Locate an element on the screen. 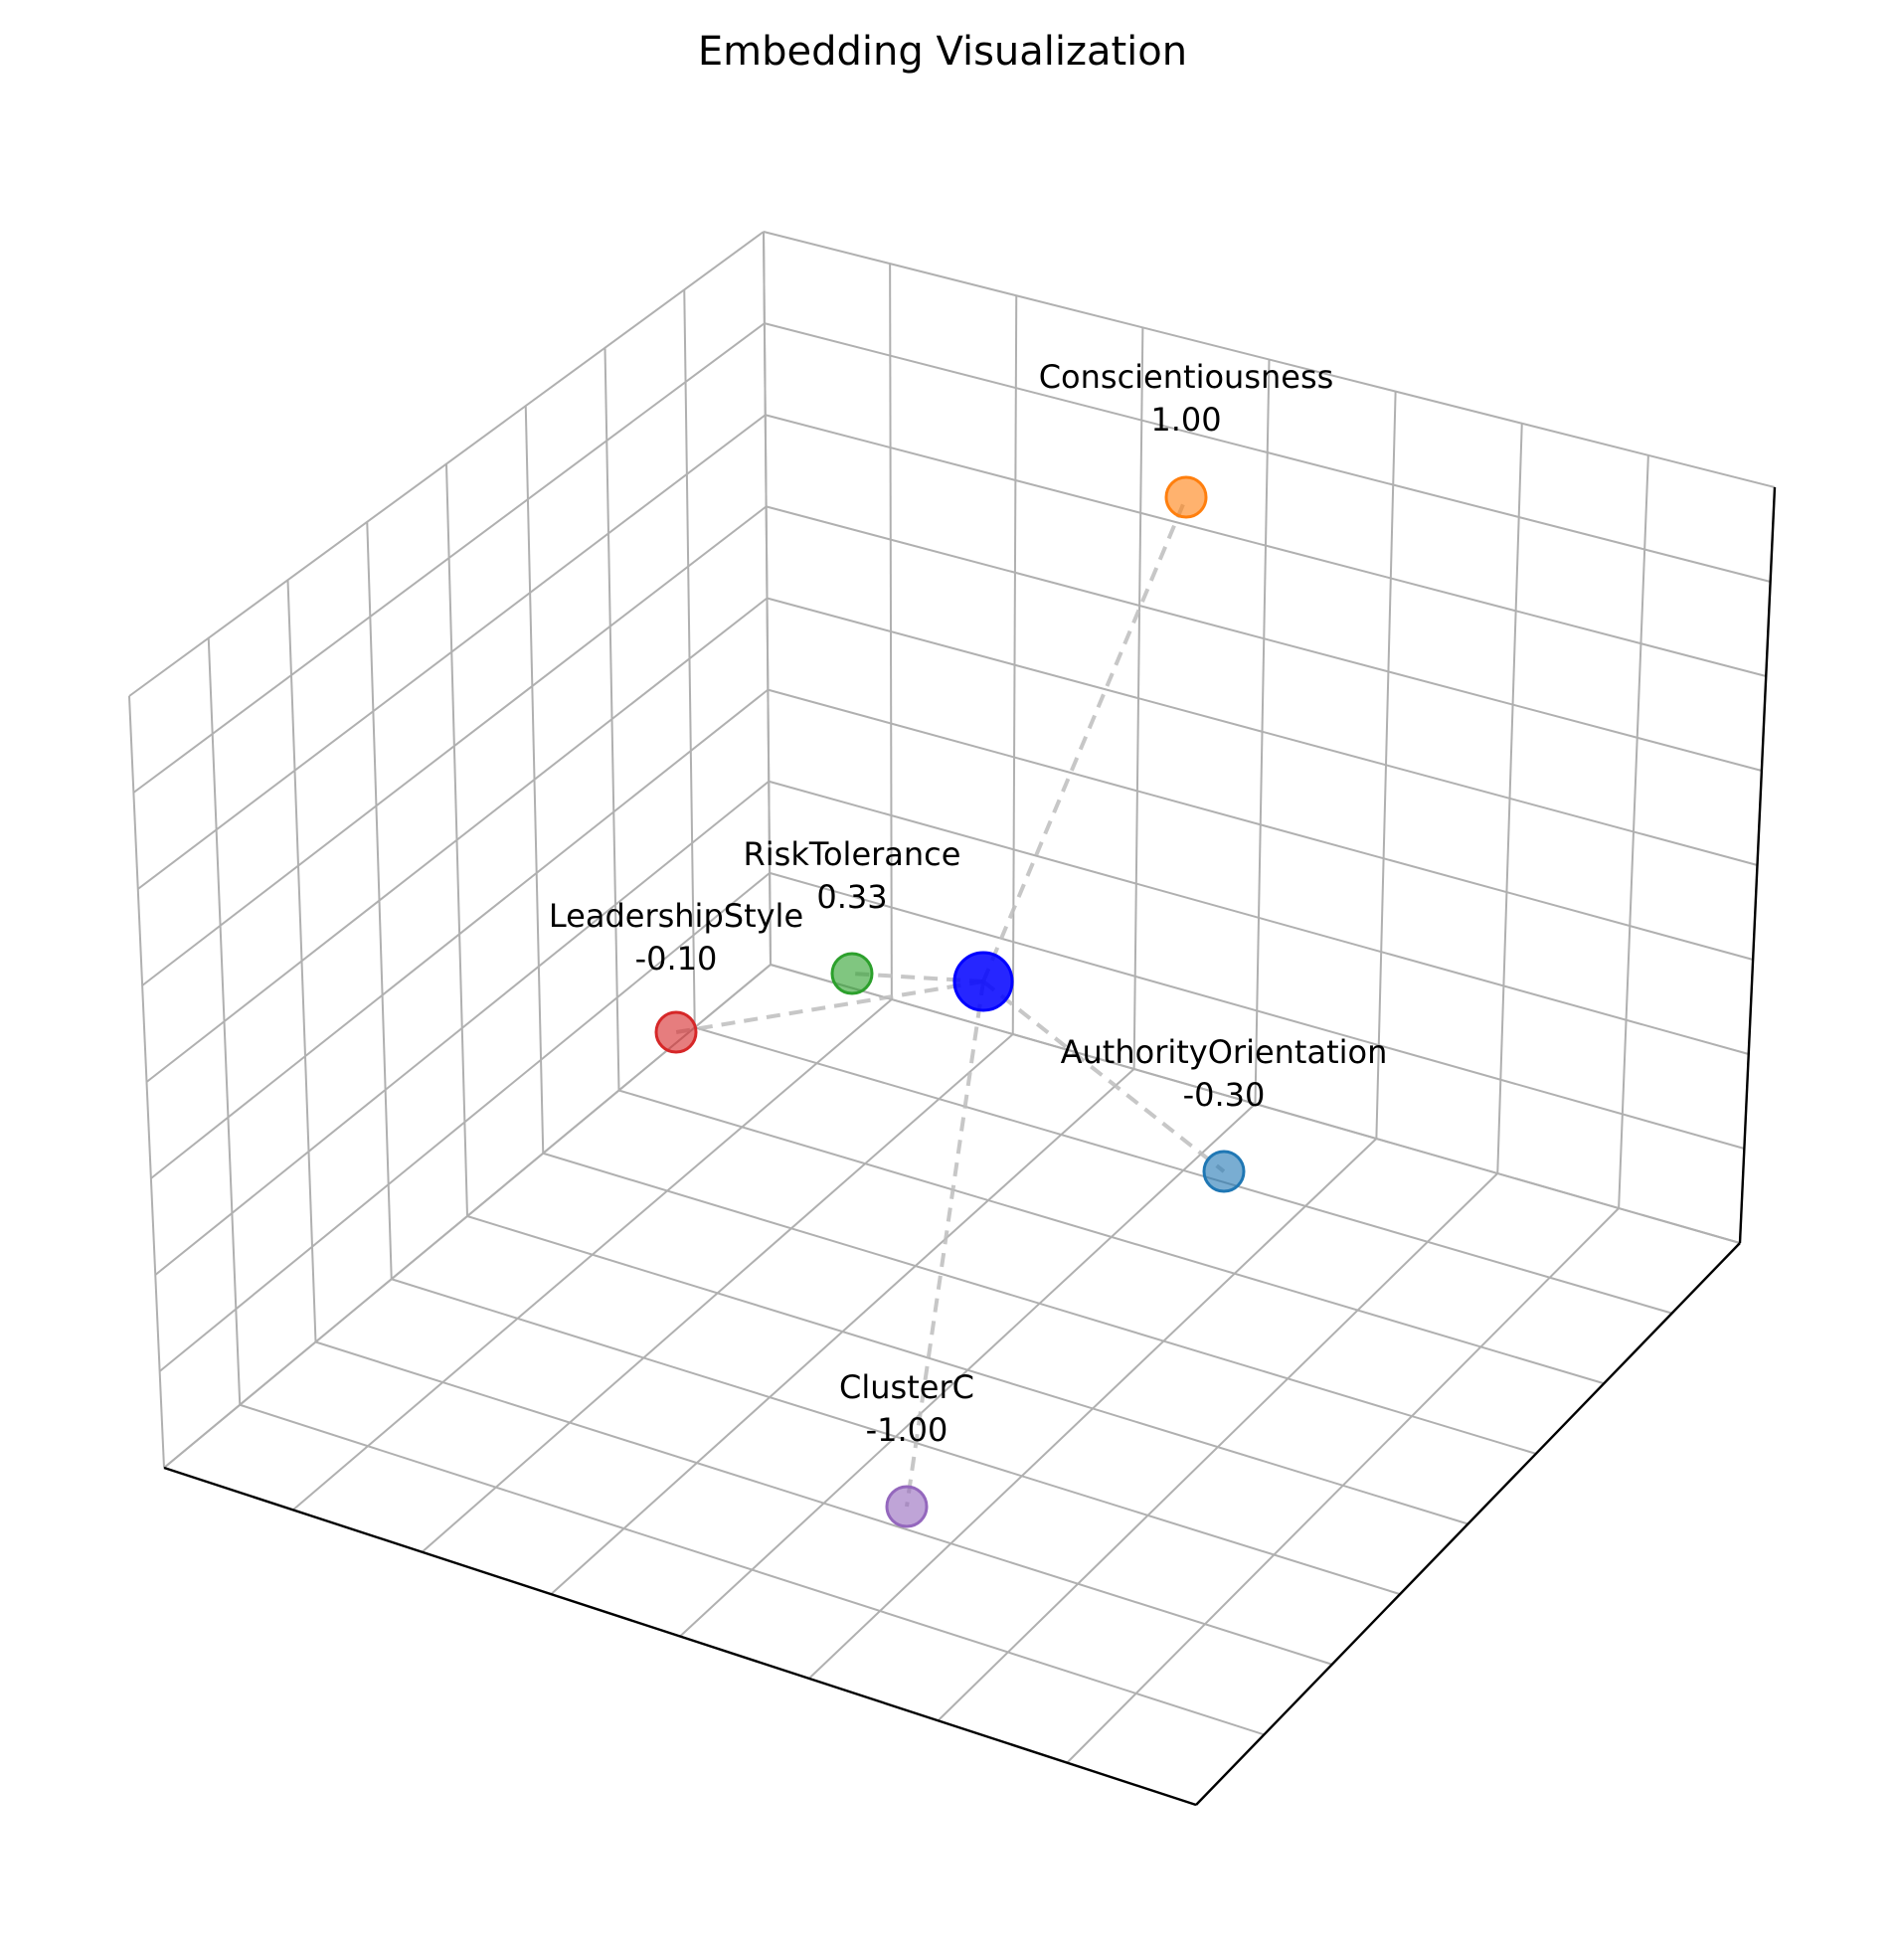  point-name-label: AuthorityOrientation is located at coordinates (1224, 1052).